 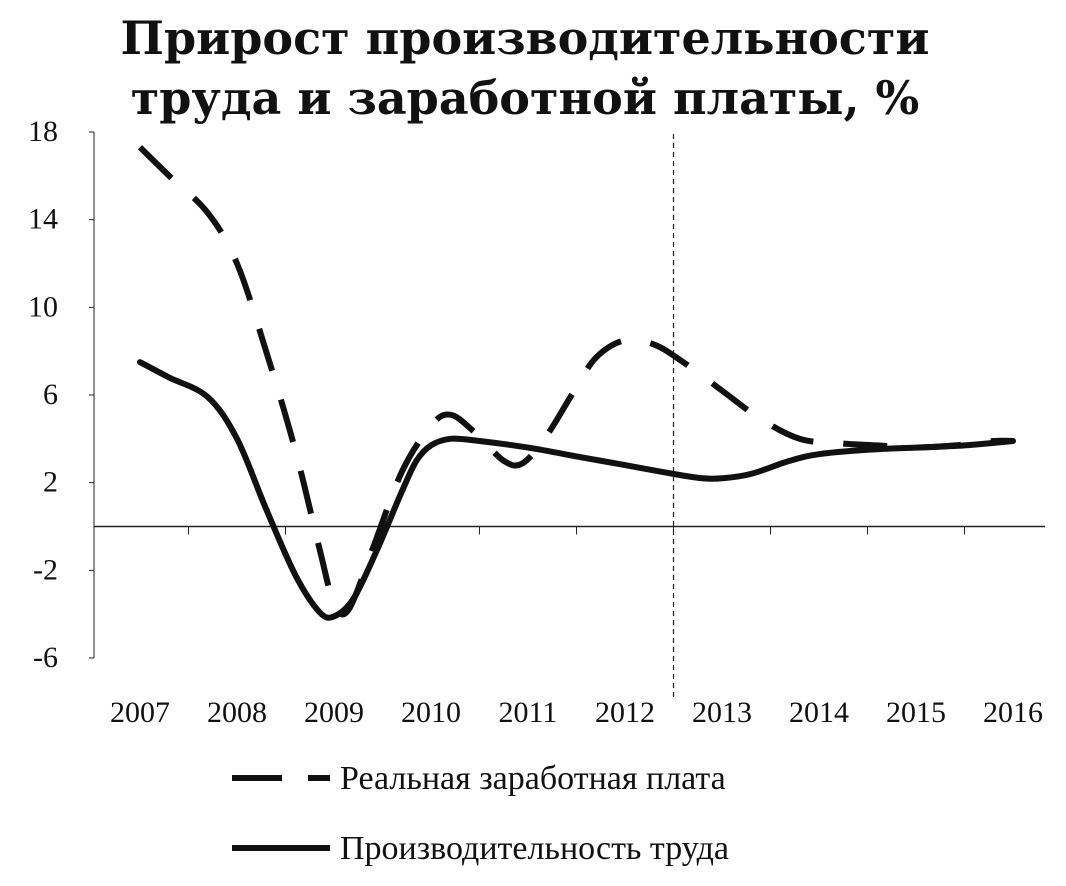 What do you see at coordinates (43, 219) in the screenshot?
I see `y-tick-label: 14` at bounding box center [43, 219].